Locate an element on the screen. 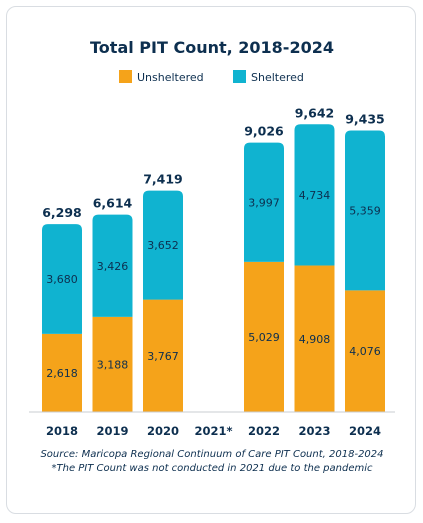 The width and height of the screenshot is (423, 523). legend-label-unsheltered: Unsheltered is located at coordinates (170, 77).